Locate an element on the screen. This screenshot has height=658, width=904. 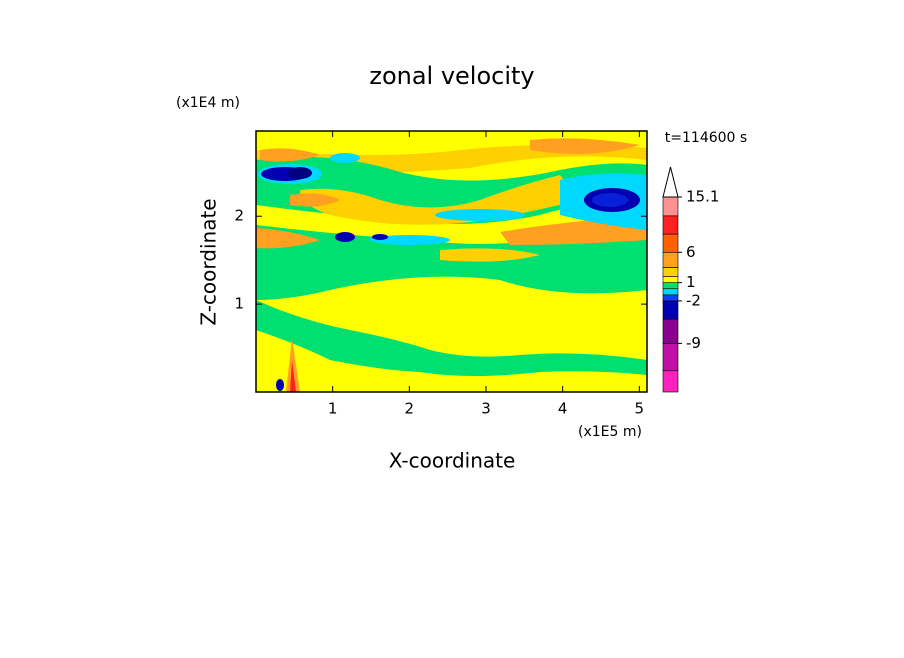
colorbar-label: 15.1 is located at coordinates (702, 197).